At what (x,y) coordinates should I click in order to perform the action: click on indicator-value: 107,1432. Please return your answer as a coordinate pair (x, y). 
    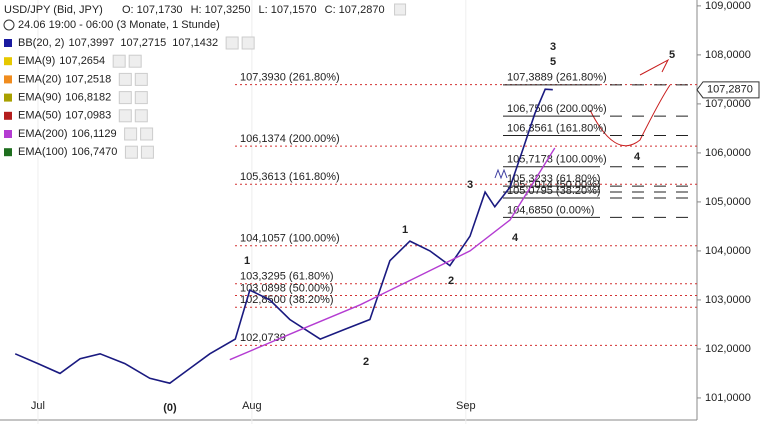
    Looking at the image, I should click on (195, 43).